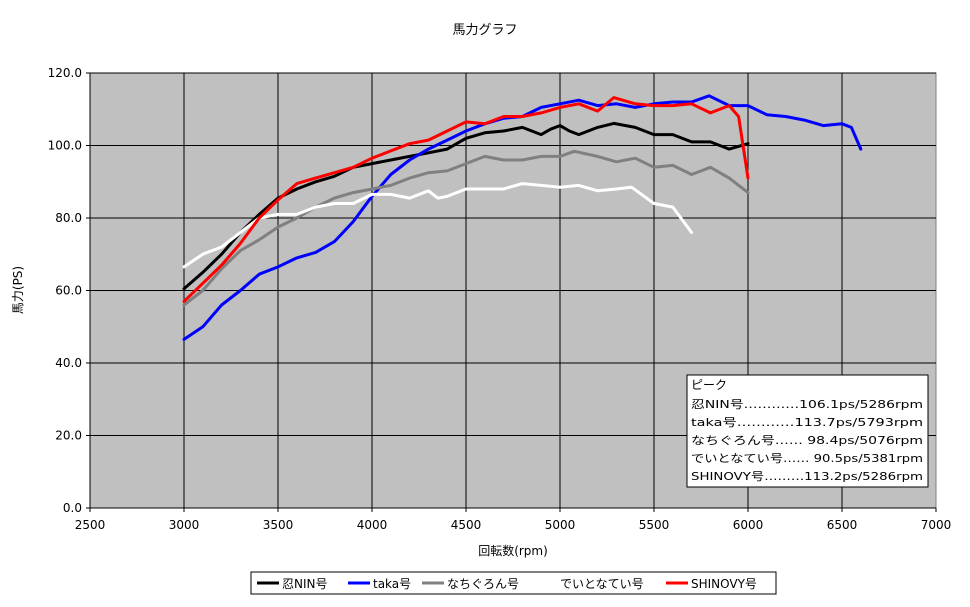  What do you see at coordinates (709, 385) in the screenshot?
I see `peak-box-title: ピーク` at bounding box center [709, 385].